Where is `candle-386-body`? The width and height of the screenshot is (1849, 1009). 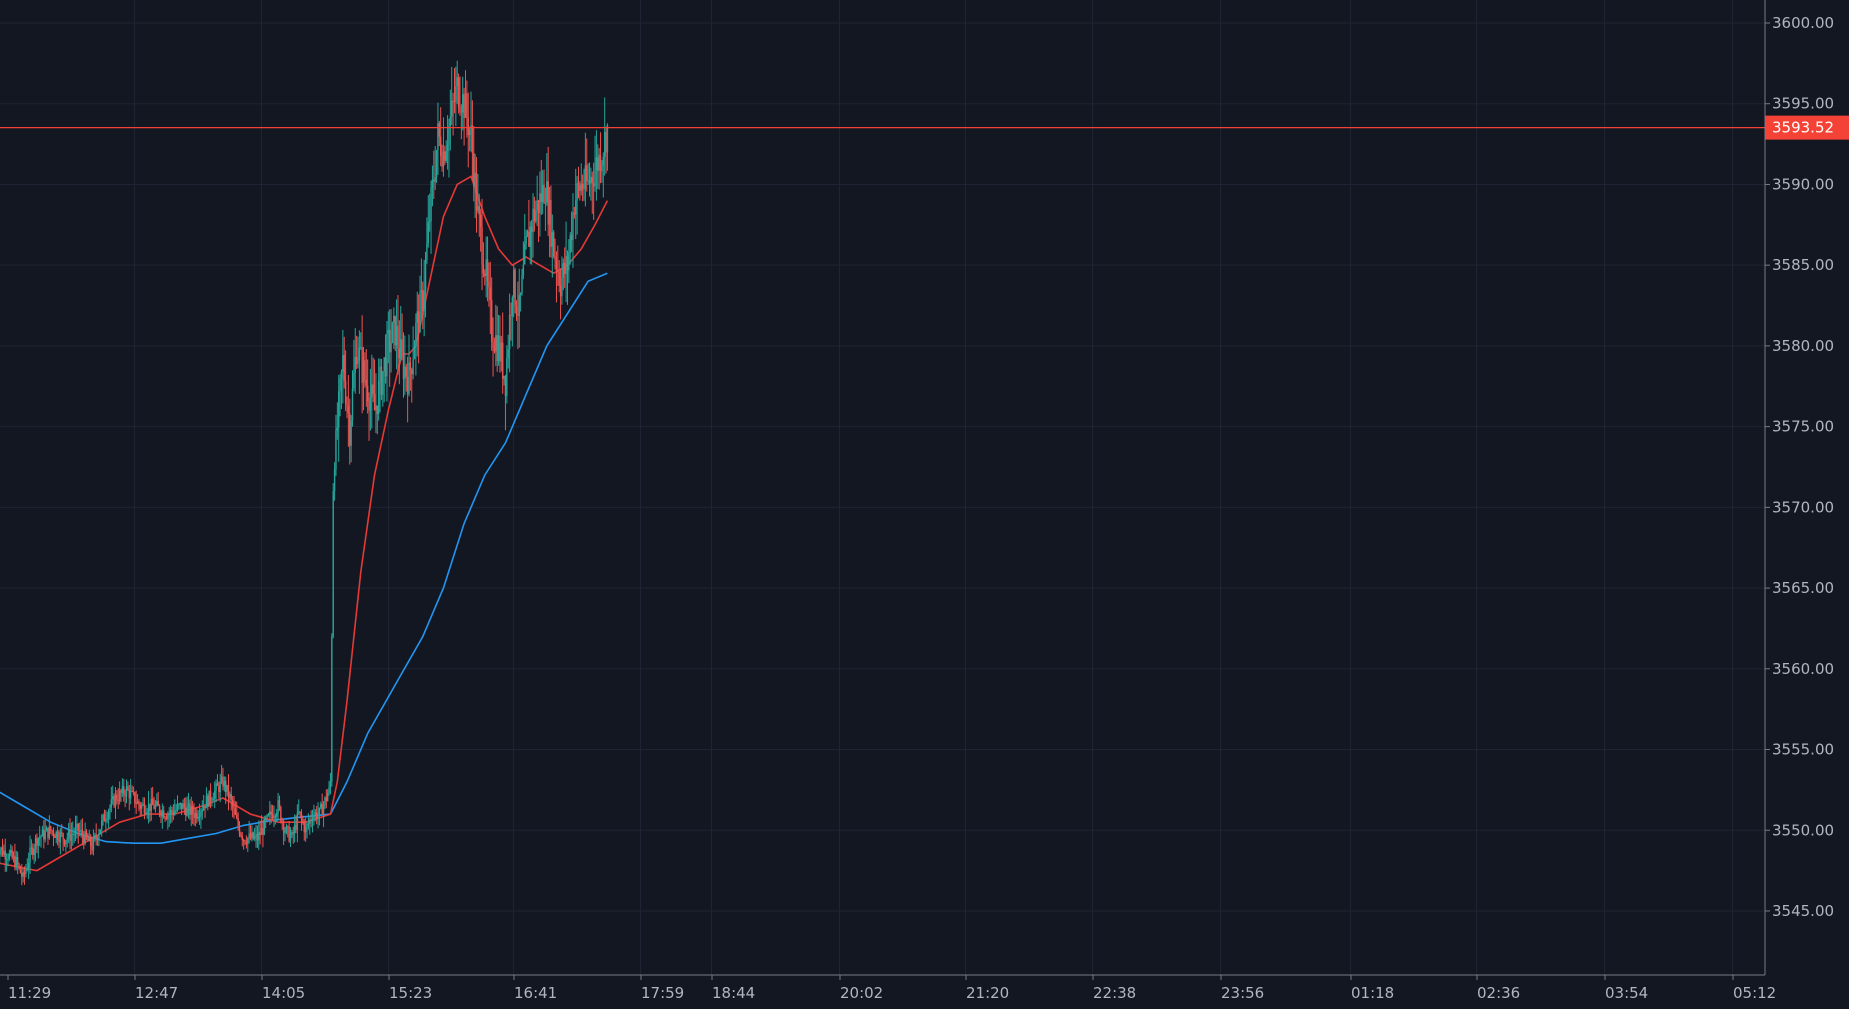
candle-386-body is located at coordinates (527, 234).